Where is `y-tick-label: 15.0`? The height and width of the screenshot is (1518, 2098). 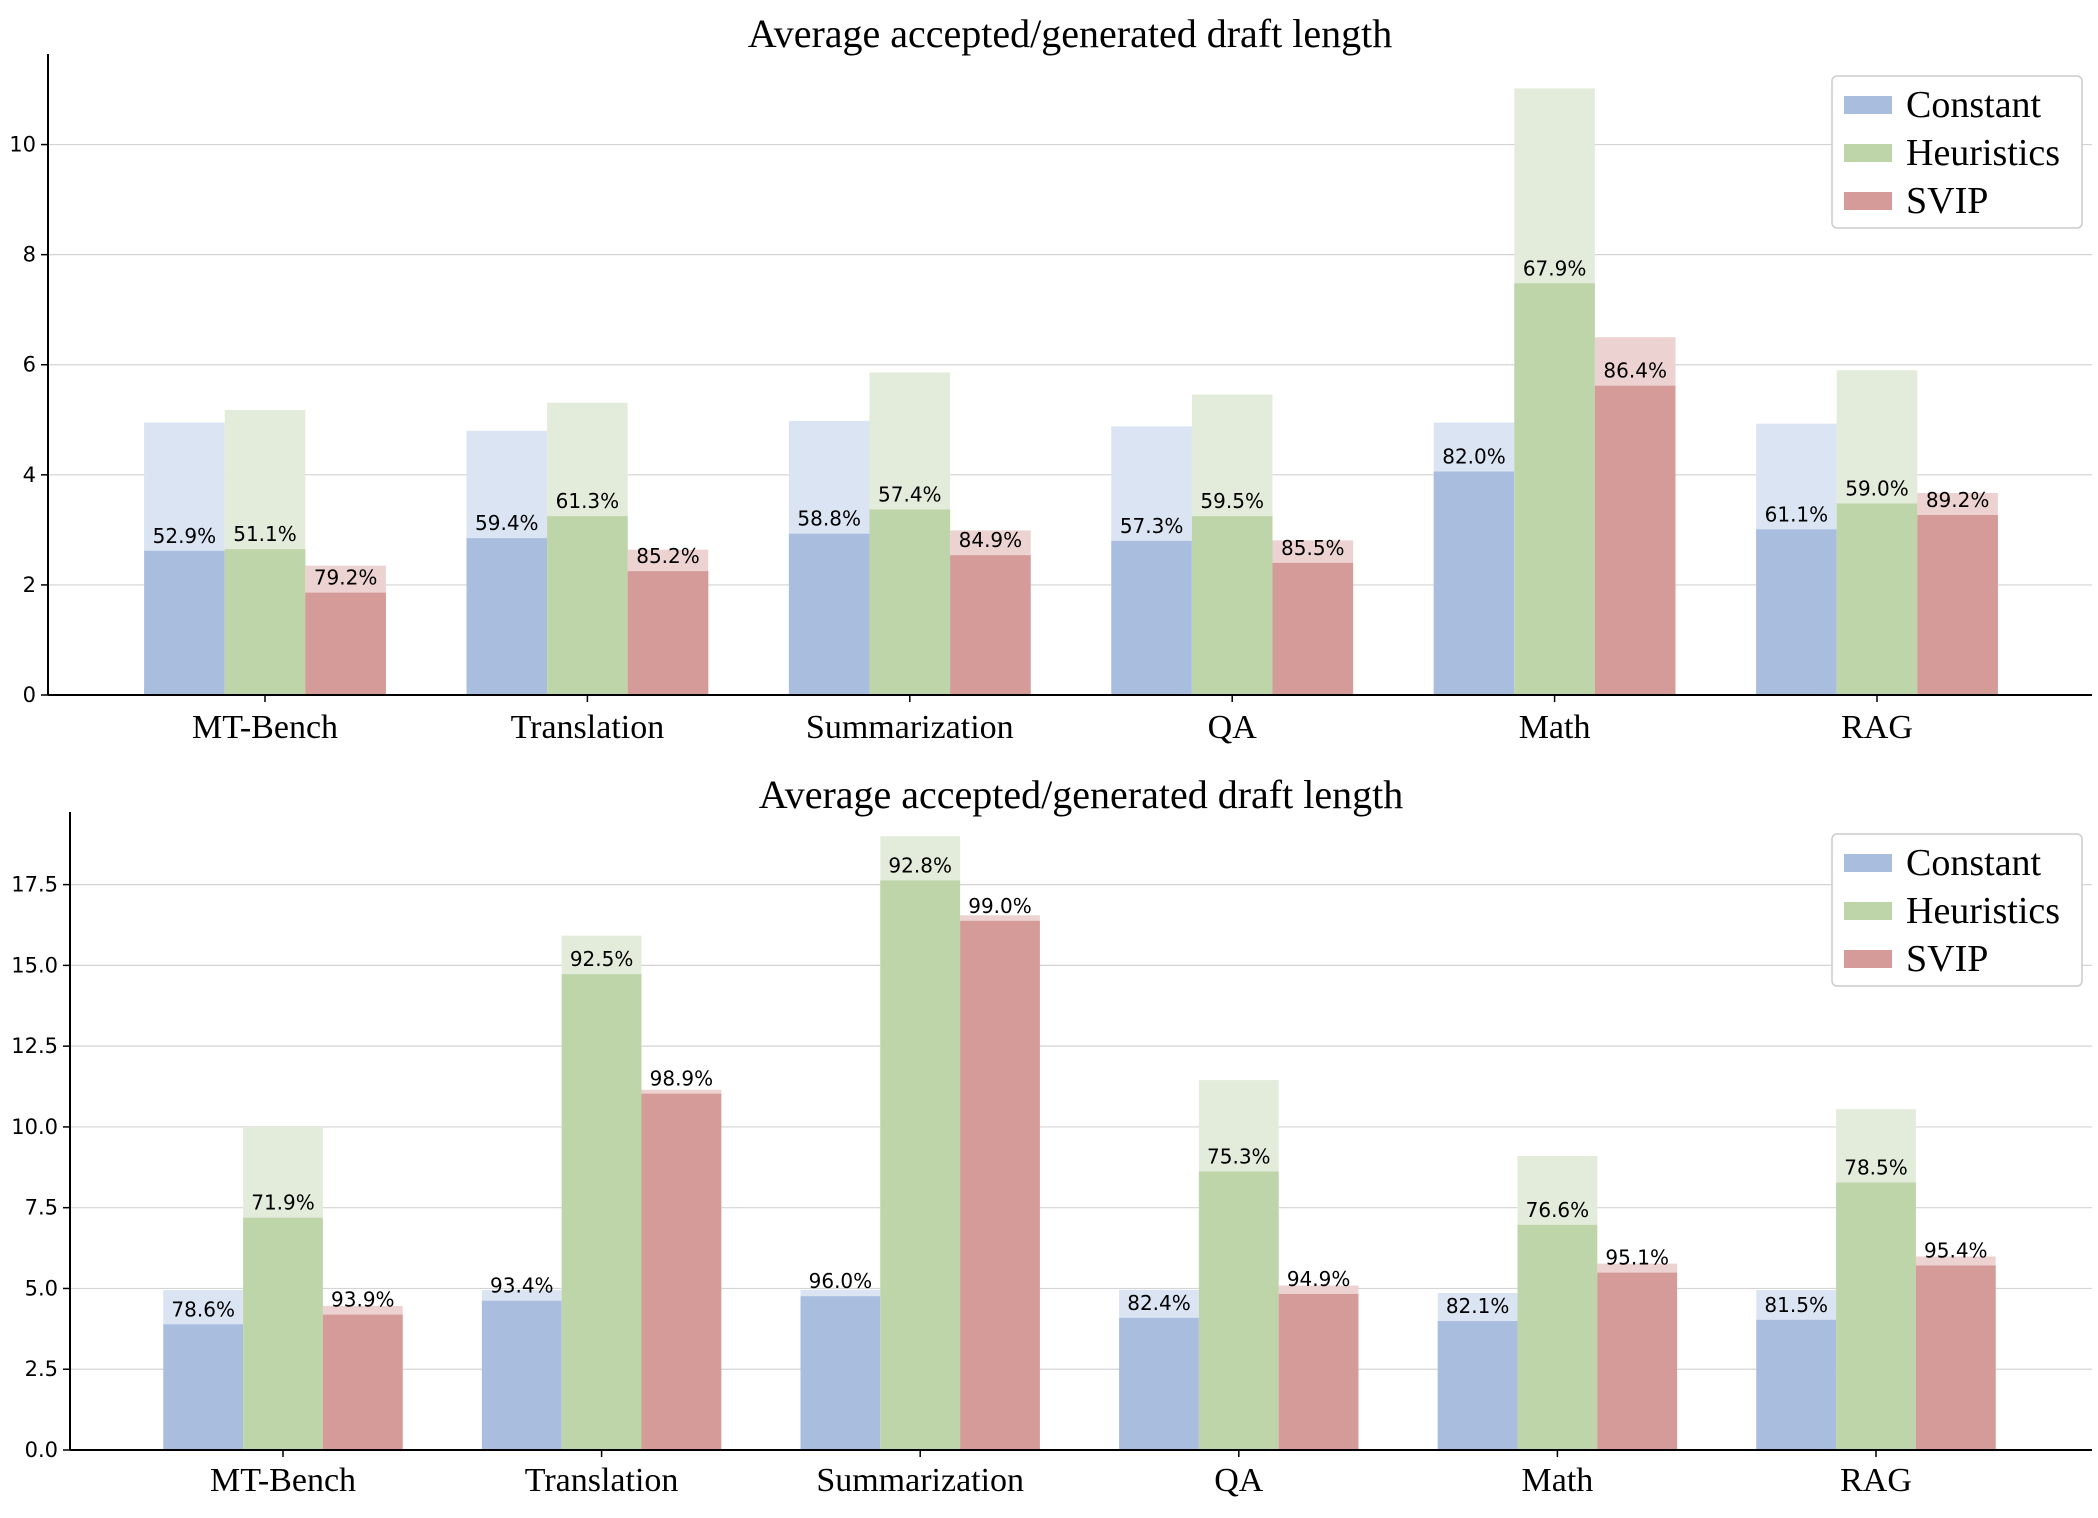 y-tick-label: 15.0 is located at coordinates (34, 965).